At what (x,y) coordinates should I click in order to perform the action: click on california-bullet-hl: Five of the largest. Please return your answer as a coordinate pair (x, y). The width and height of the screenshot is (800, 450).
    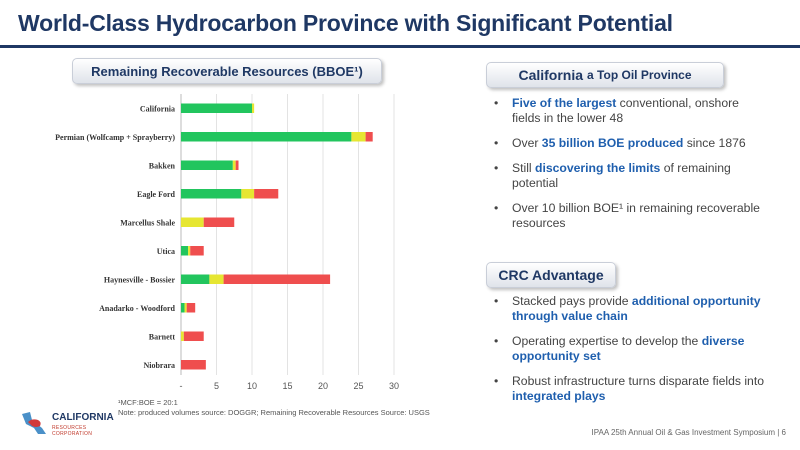
    Looking at the image, I should click on (564, 103).